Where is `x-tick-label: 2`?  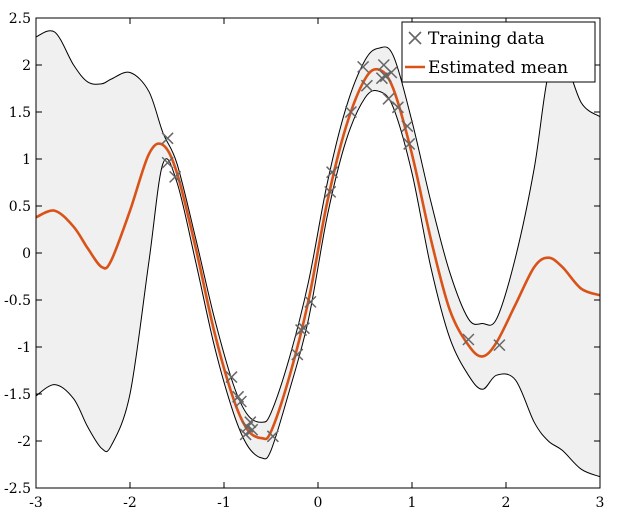
x-tick-label: 2 is located at coordinates (506, 503).